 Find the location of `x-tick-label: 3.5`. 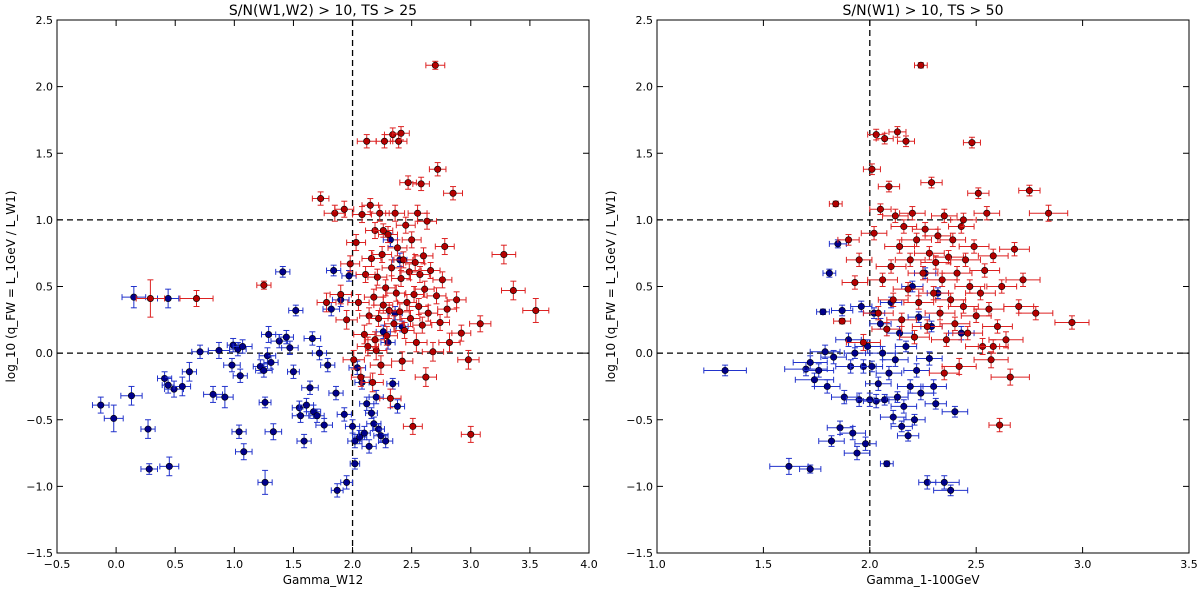

x-tick-label: 3.5 is located at coordinates (530, 564).